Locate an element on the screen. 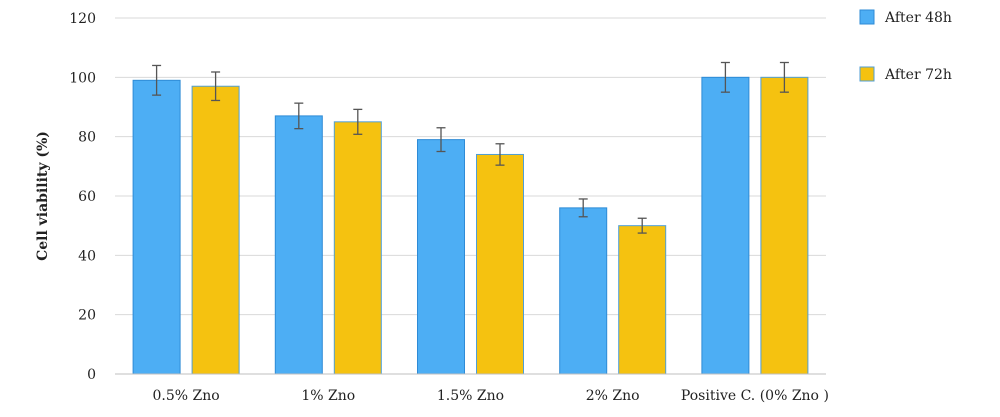  x-category-label: 0.5% Zno is located at coordinates (185, 396).